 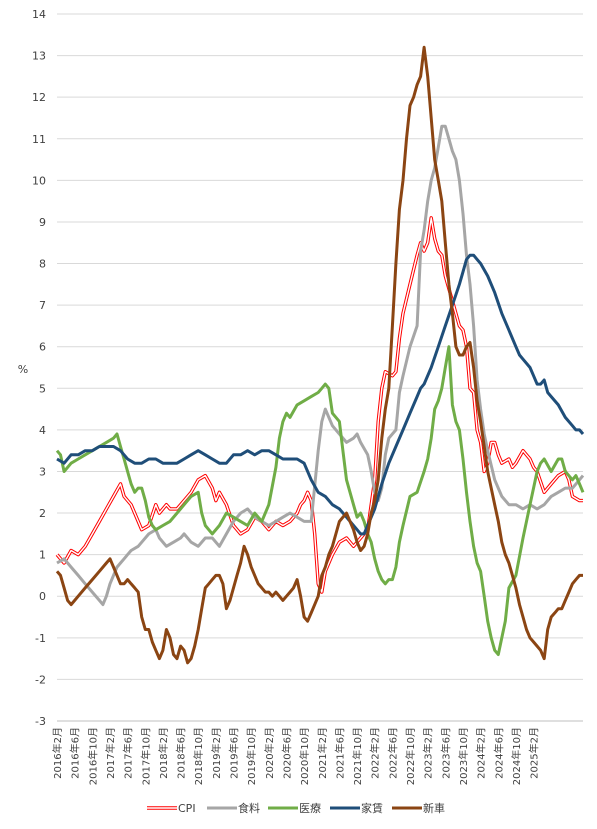 What do you see at coordinates (372, 808) in the screenshot?
I see `legend-label: 家賃` at bounding box center [372, 808].